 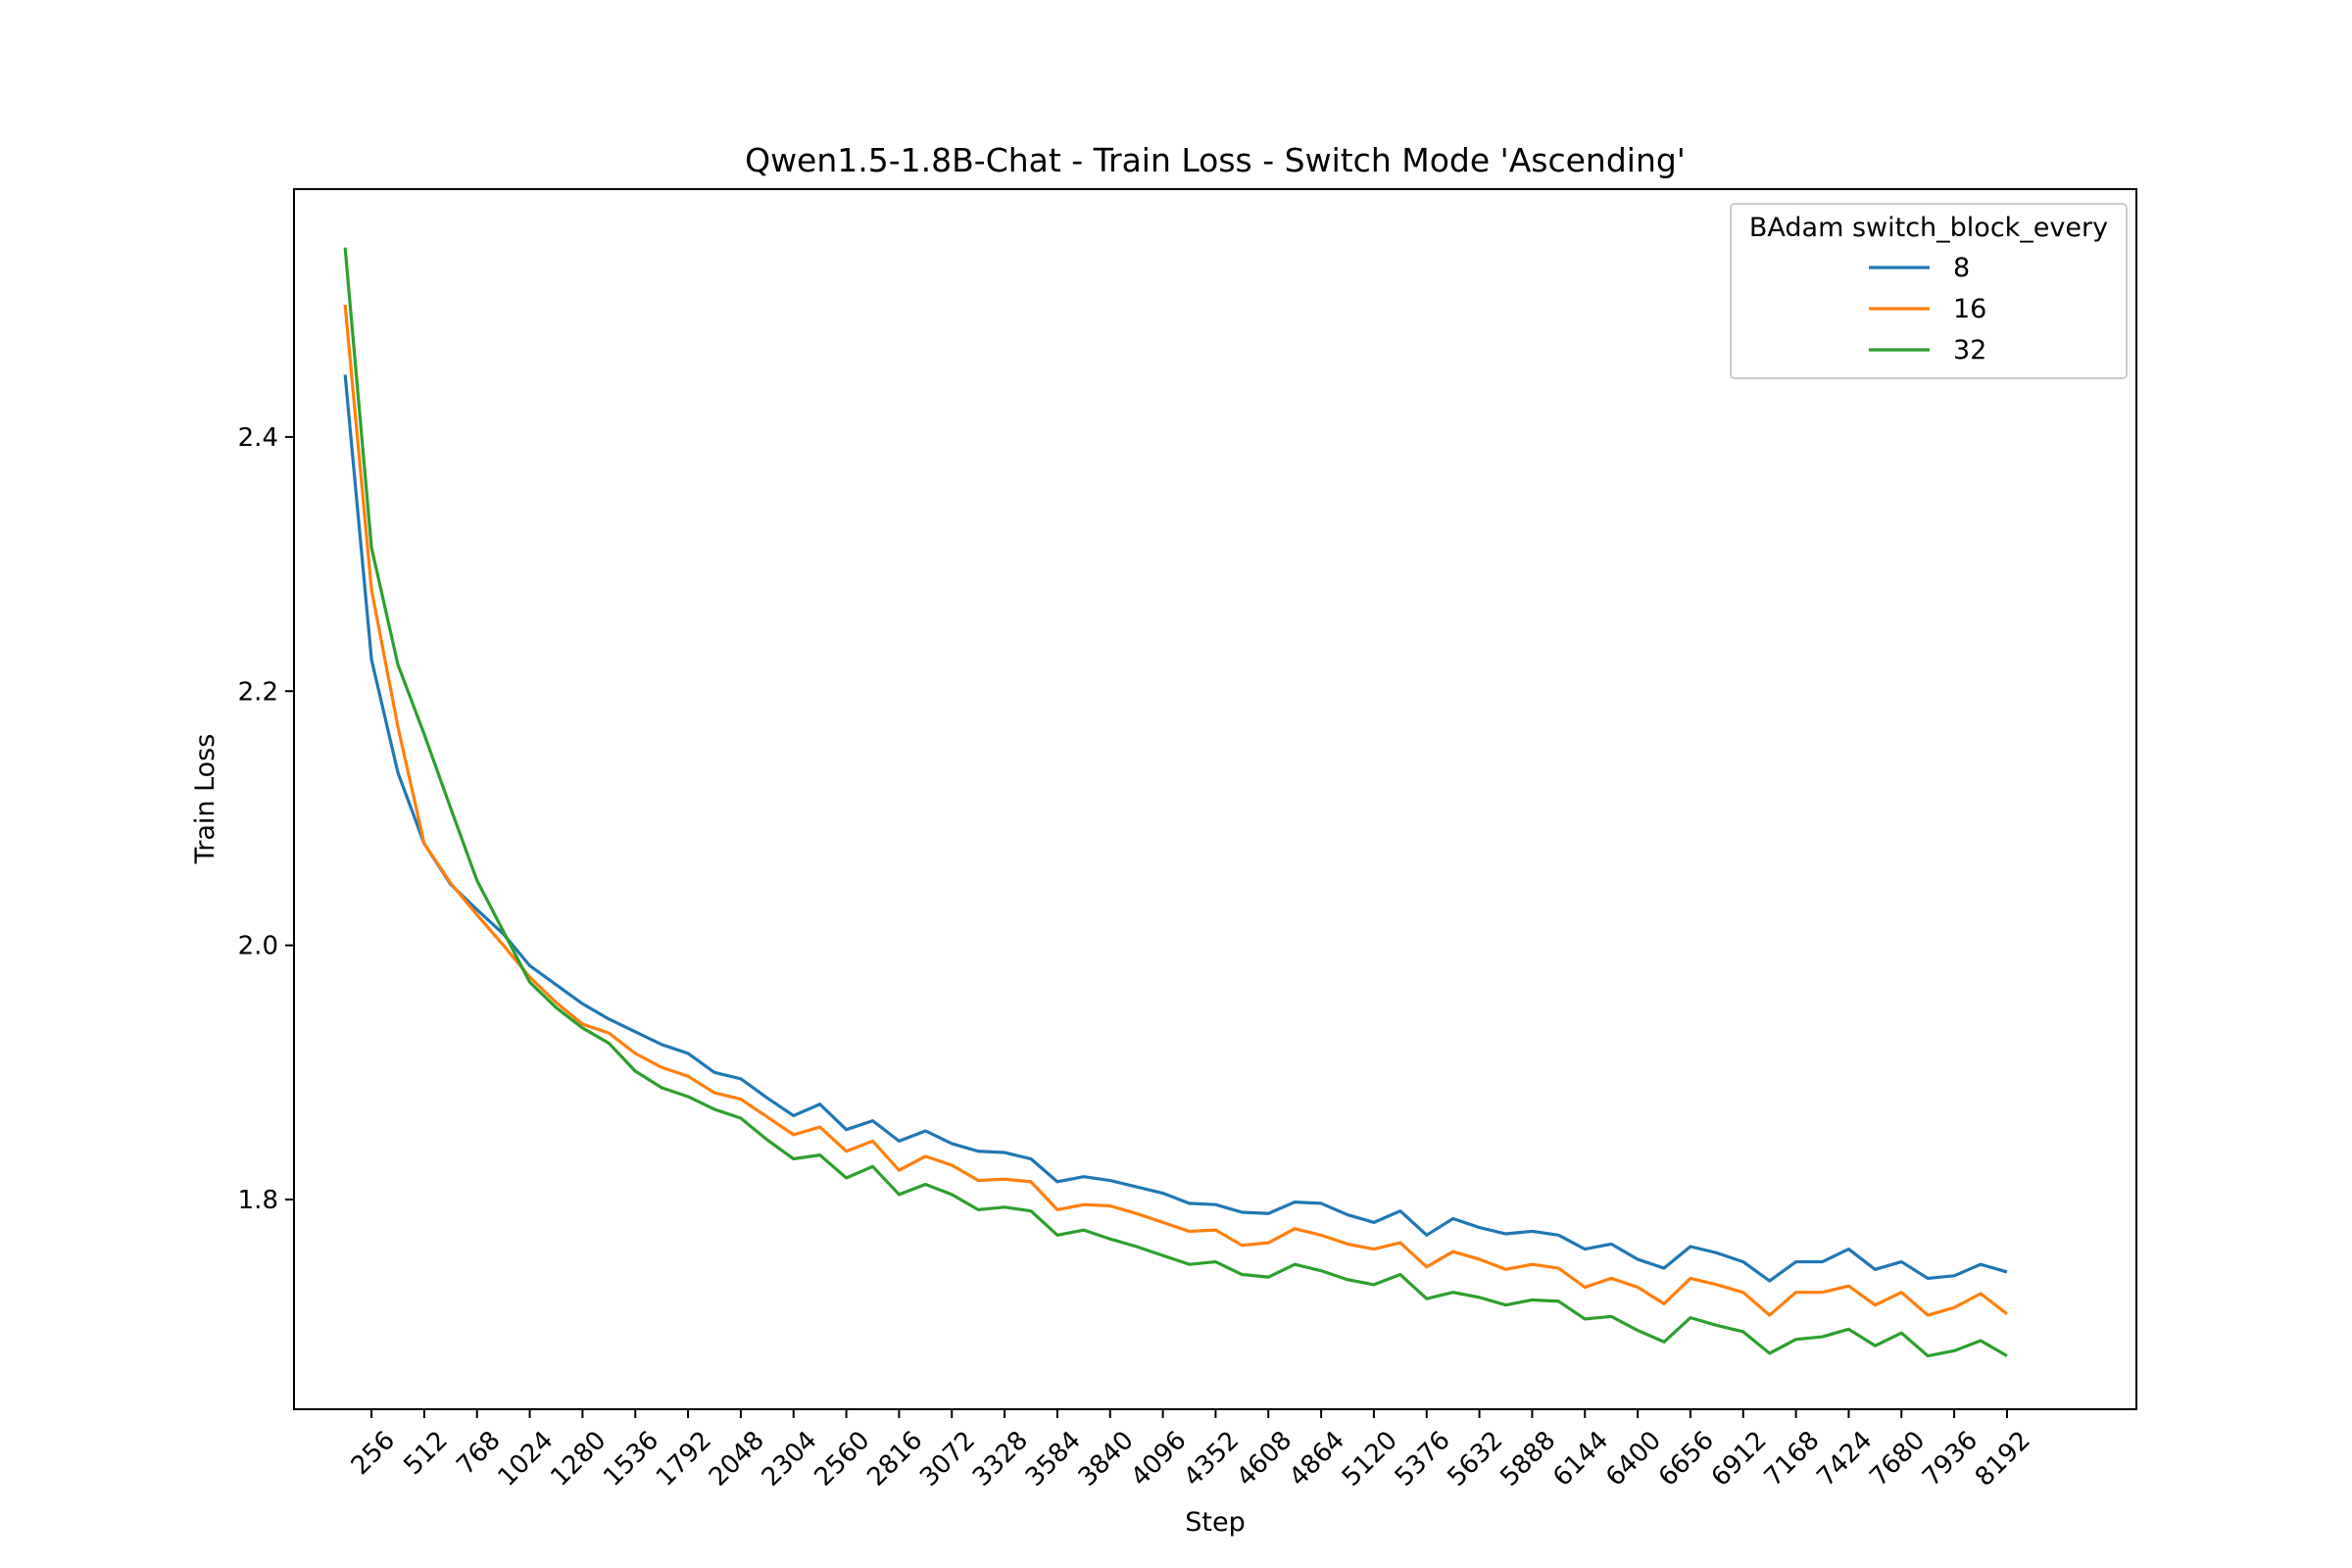 I want to click on x-axis-title: Step, so click(x=1215, y=1522).